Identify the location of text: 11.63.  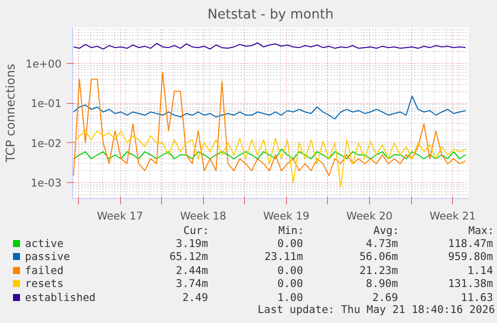
(477, 297).